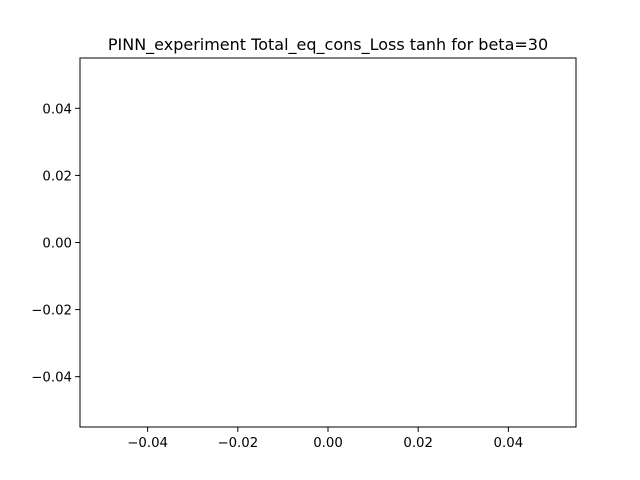 This screenshot has height=480, width=640. Describe the element at coordinates (418, 443) in the screenshot. I see `x-tick-label: 0.02` at that location.